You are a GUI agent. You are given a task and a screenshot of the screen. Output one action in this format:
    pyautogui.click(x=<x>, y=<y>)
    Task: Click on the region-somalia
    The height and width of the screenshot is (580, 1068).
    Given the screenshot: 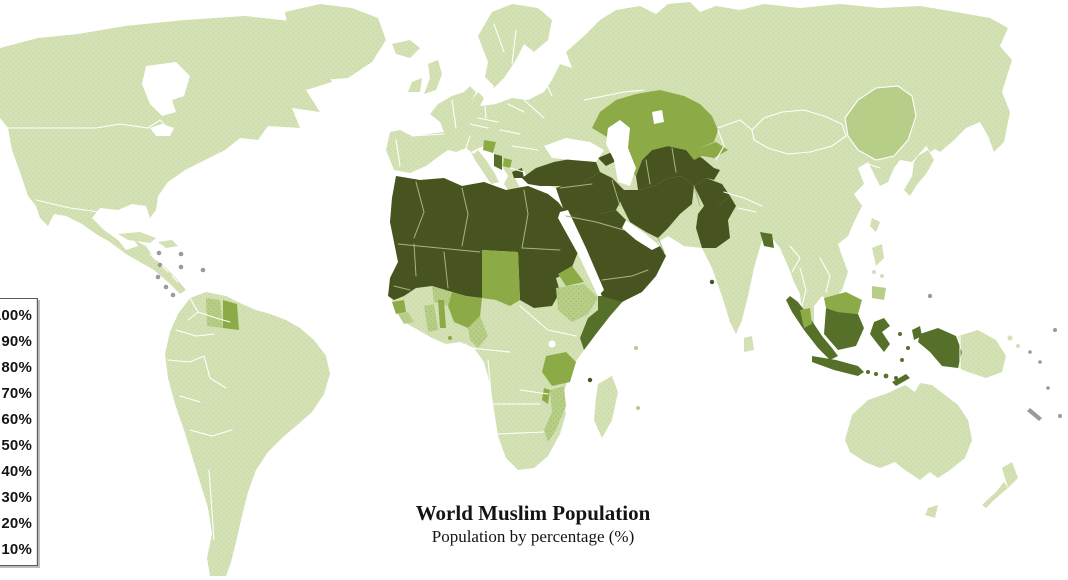 What is the action you would take?
    pyautogui.click(x=602, y=323)
    